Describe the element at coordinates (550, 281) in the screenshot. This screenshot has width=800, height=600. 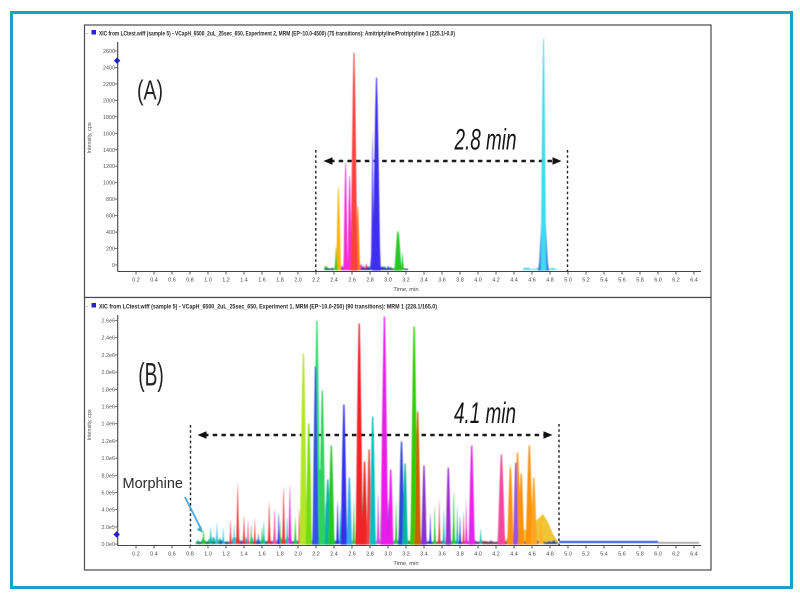
I see `svg-text: 4.8` at that location.